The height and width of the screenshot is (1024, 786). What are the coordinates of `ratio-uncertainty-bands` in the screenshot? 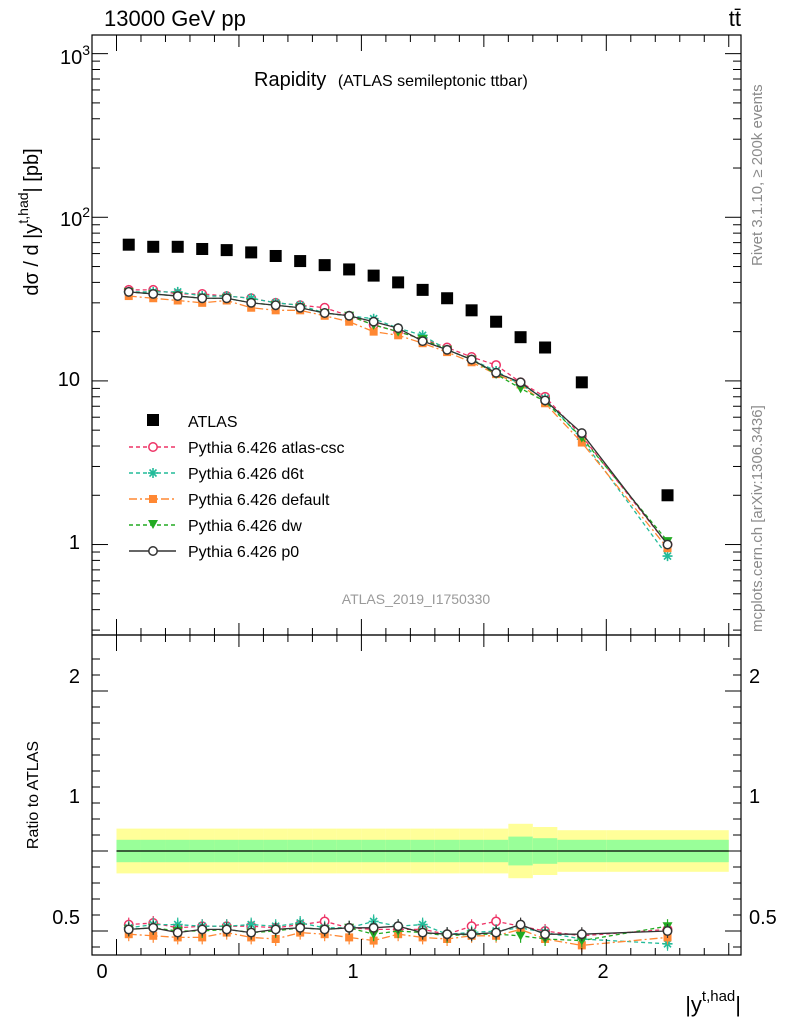 It's located at (422, 851).